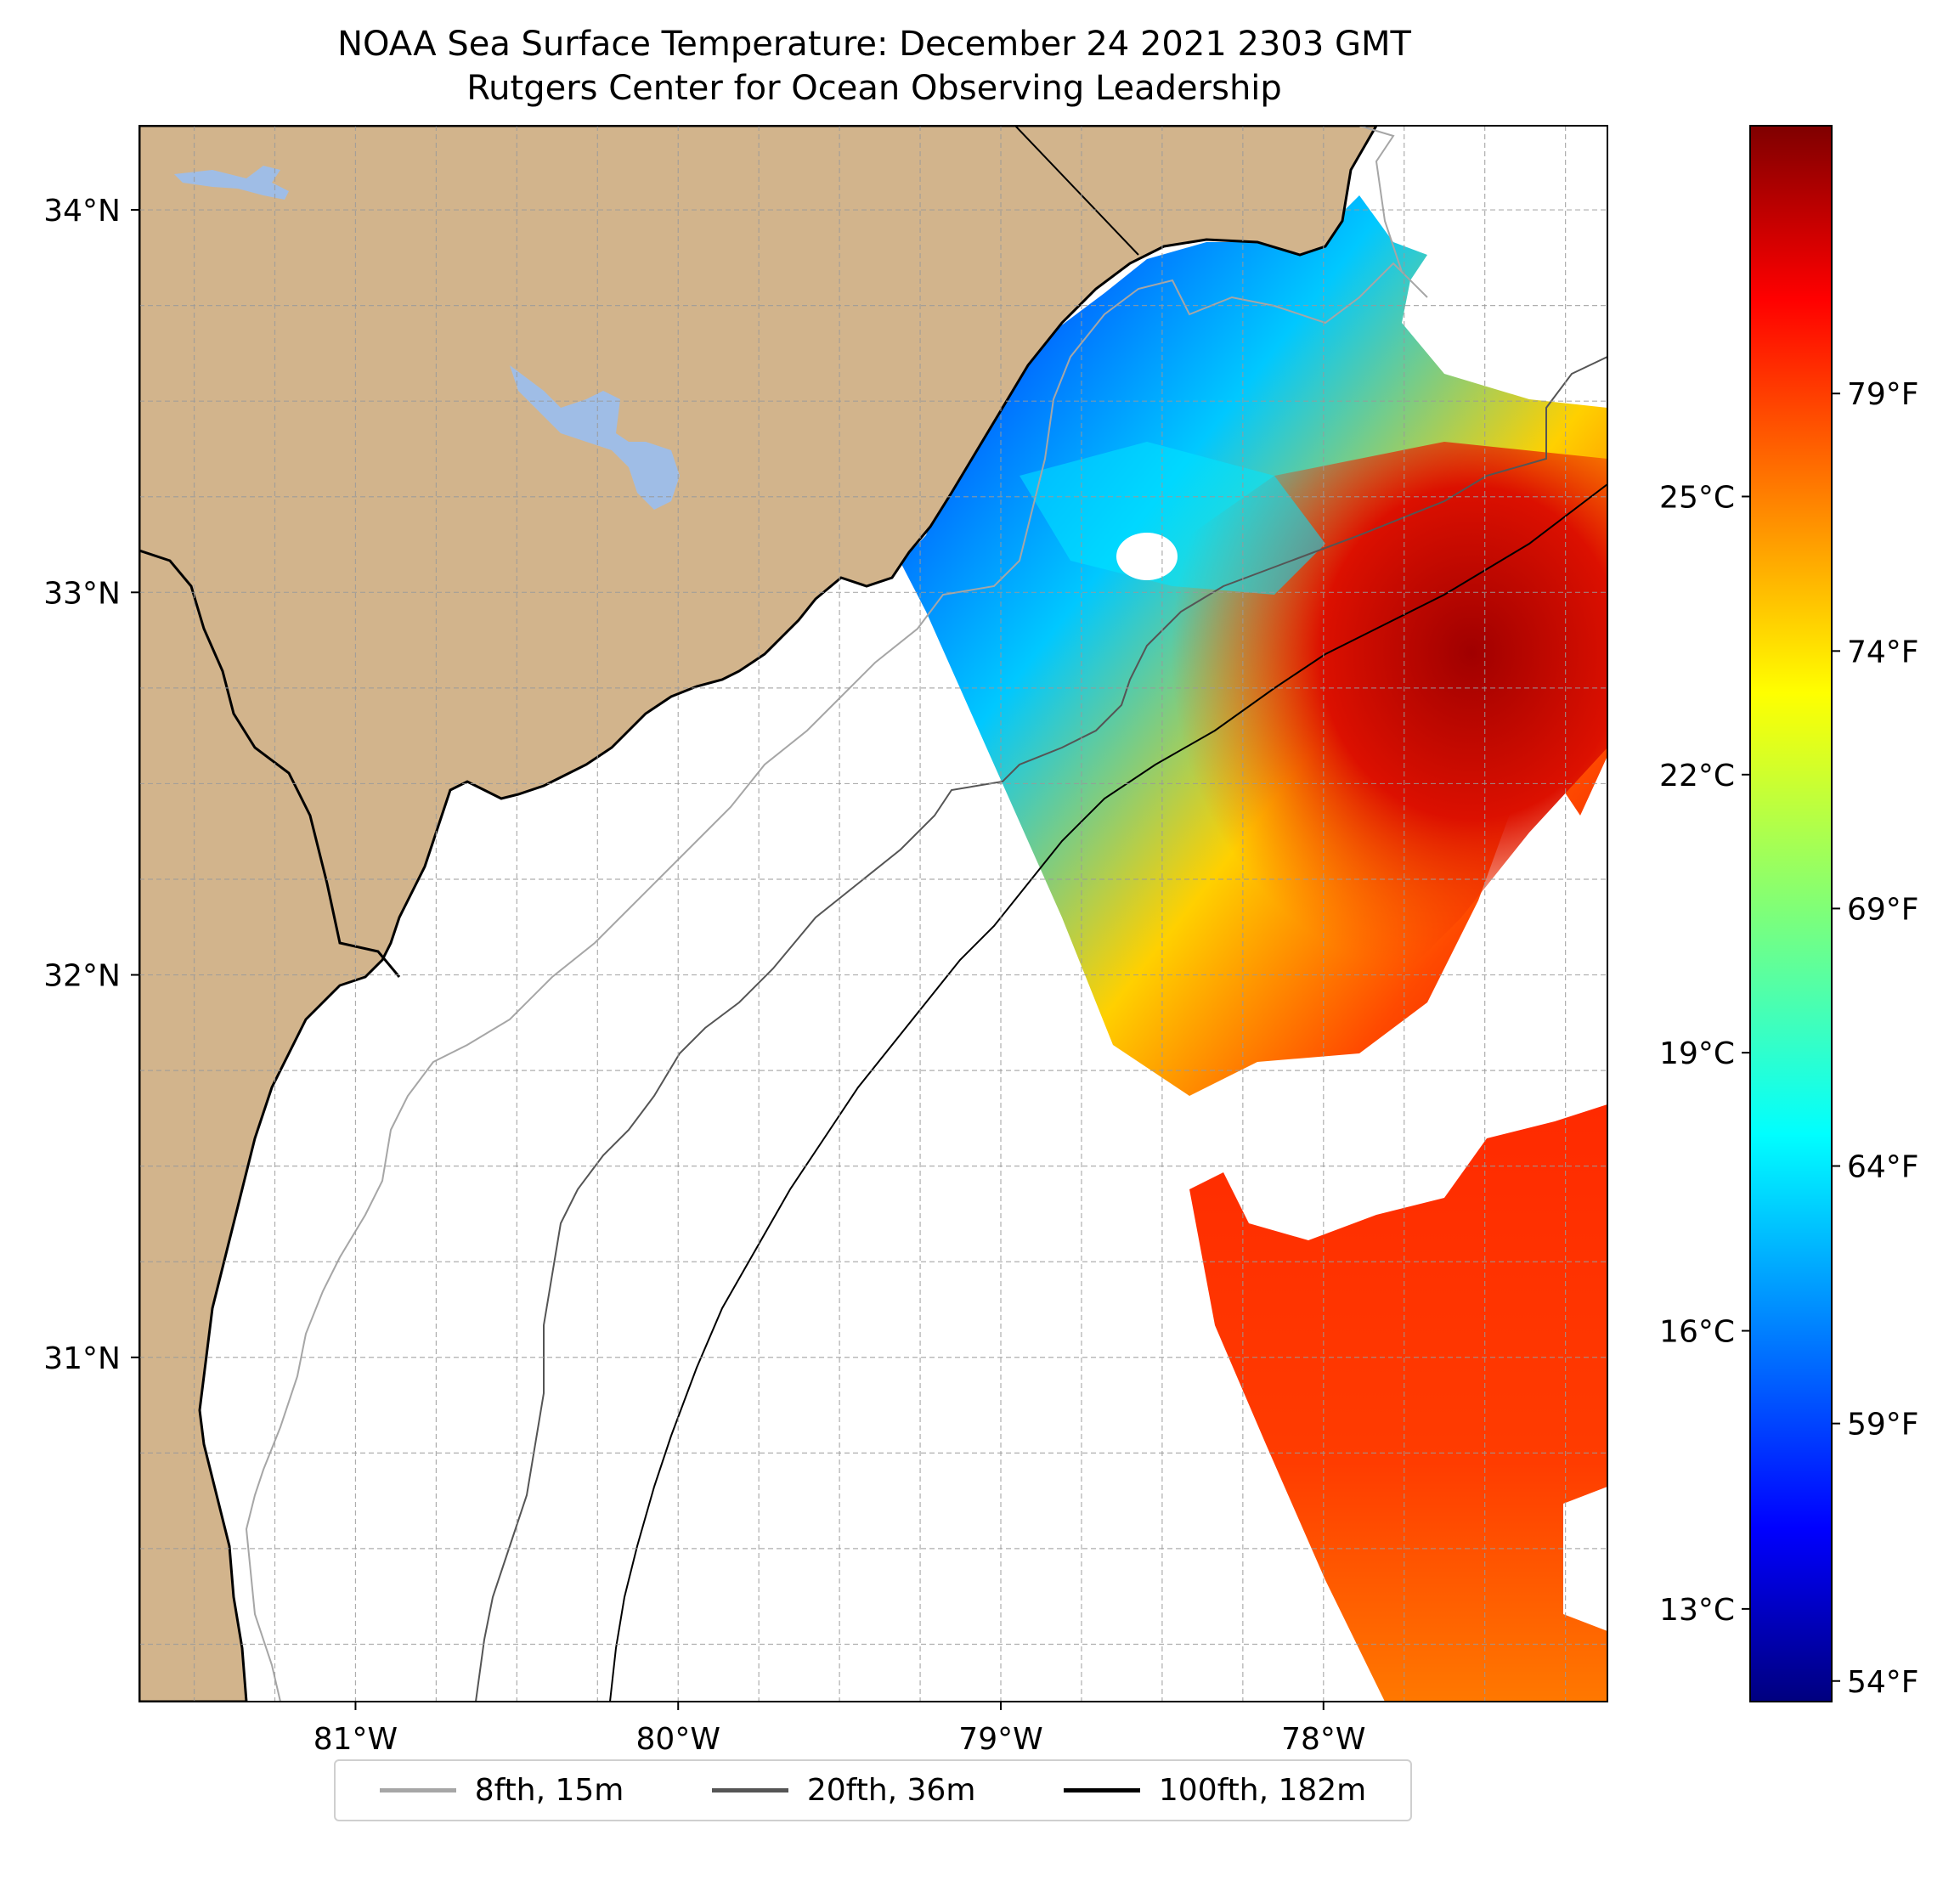 The height and width of the screenshot is (1880, 1960). What do you see at coordinates (232, 183) in the screenshot?
I see `lake` at bounding box center [232, 183].